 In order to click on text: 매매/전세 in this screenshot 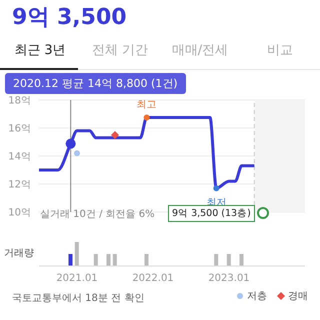, I will do `click(200, 50)`.